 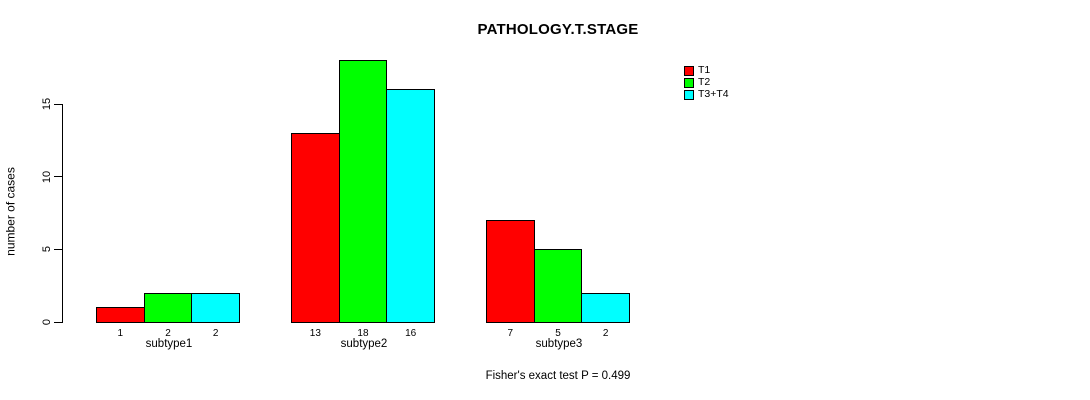 I want to click on bar-subtype3-t1, so click(x=510, y=271).